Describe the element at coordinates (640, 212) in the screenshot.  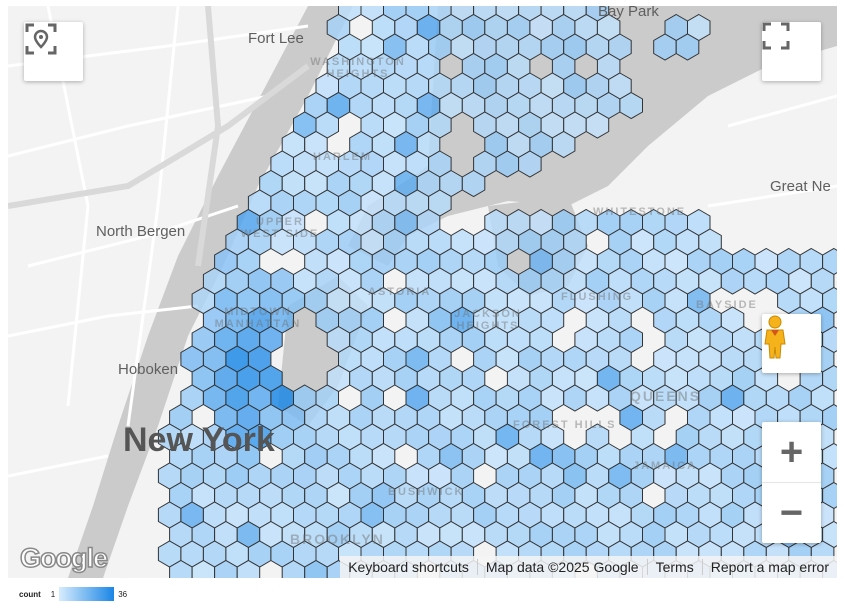
I see `label-whitestone: WHITESTONE` at that location.